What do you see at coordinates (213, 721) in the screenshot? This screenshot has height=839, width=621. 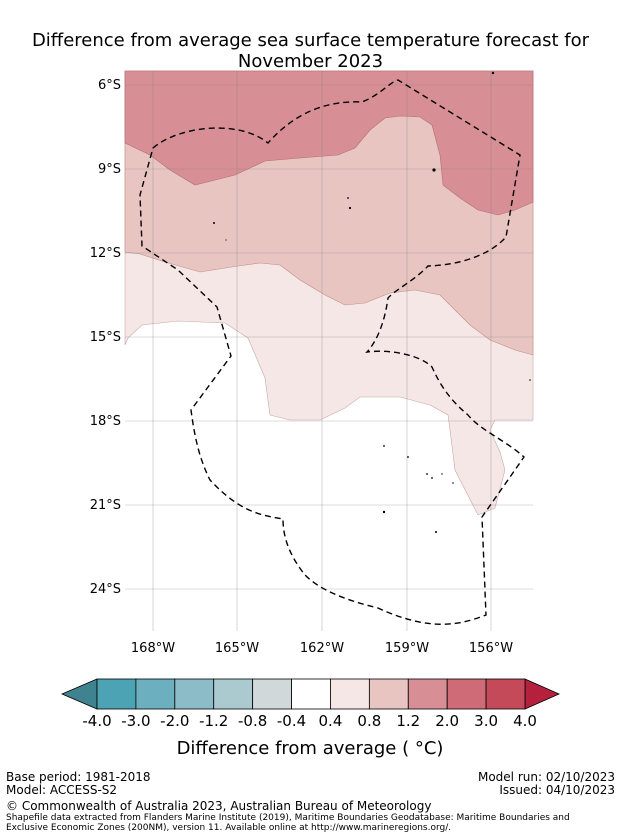 I see `colorbar-tick-label: -1.2` at bounding box center [213, 721].